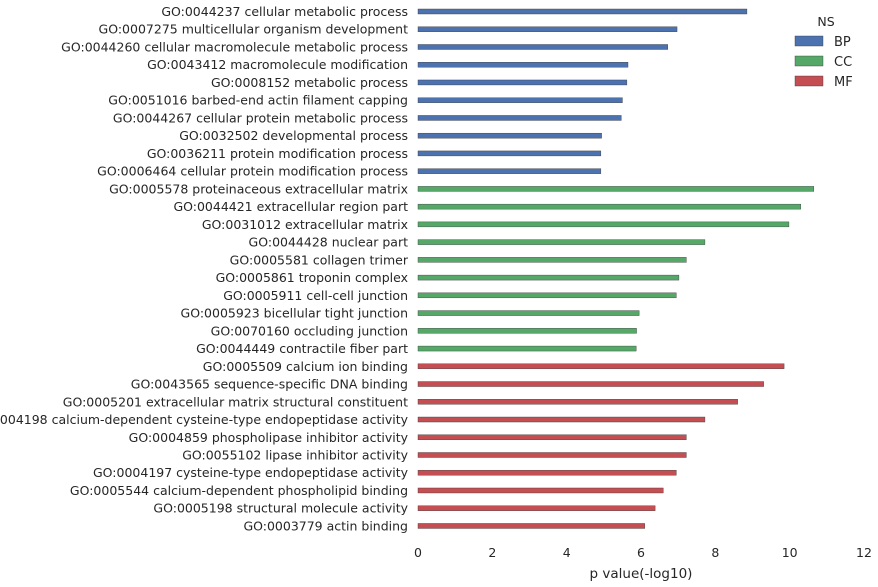 This screenshot has width=878, height=587. I want to click on category-label: GO:0005861 troponin complex, so click(312, 277).